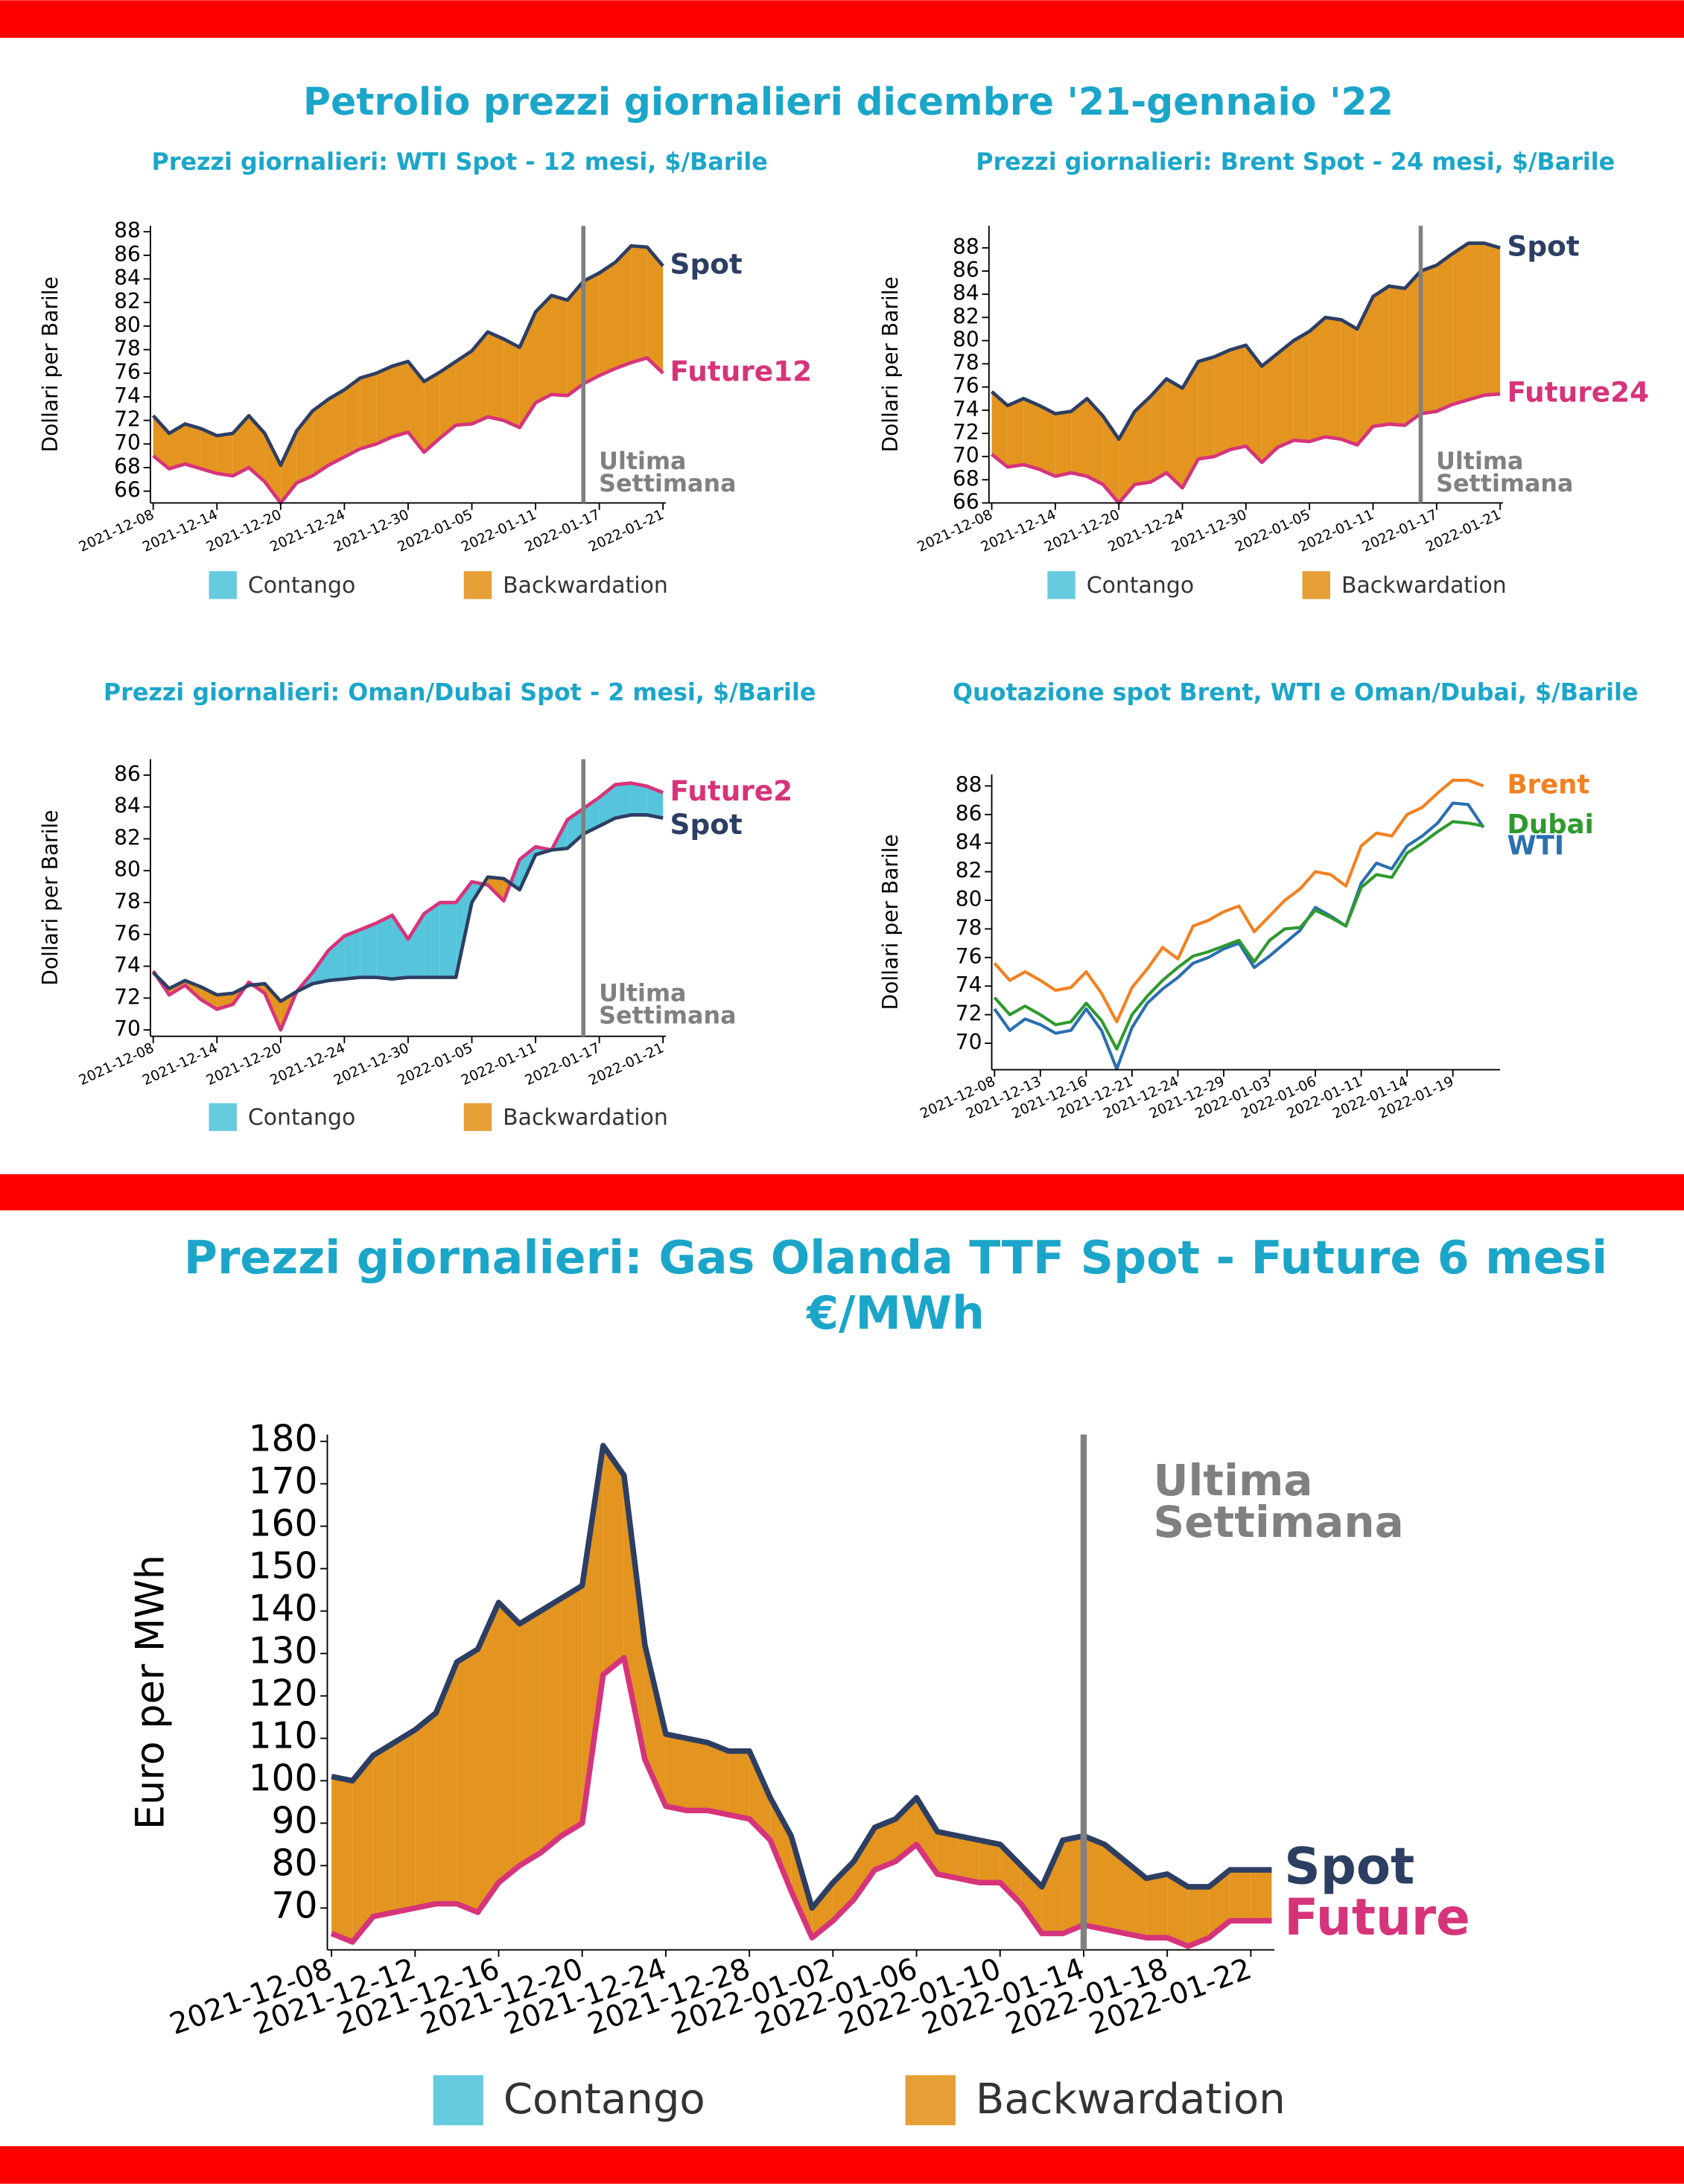 Image resolution: width=1684 pixels, height=2184 pixels. Describe the element at coordinates (283, 1736) in the screenshot. I see `y-tick-label: 110` at that location.